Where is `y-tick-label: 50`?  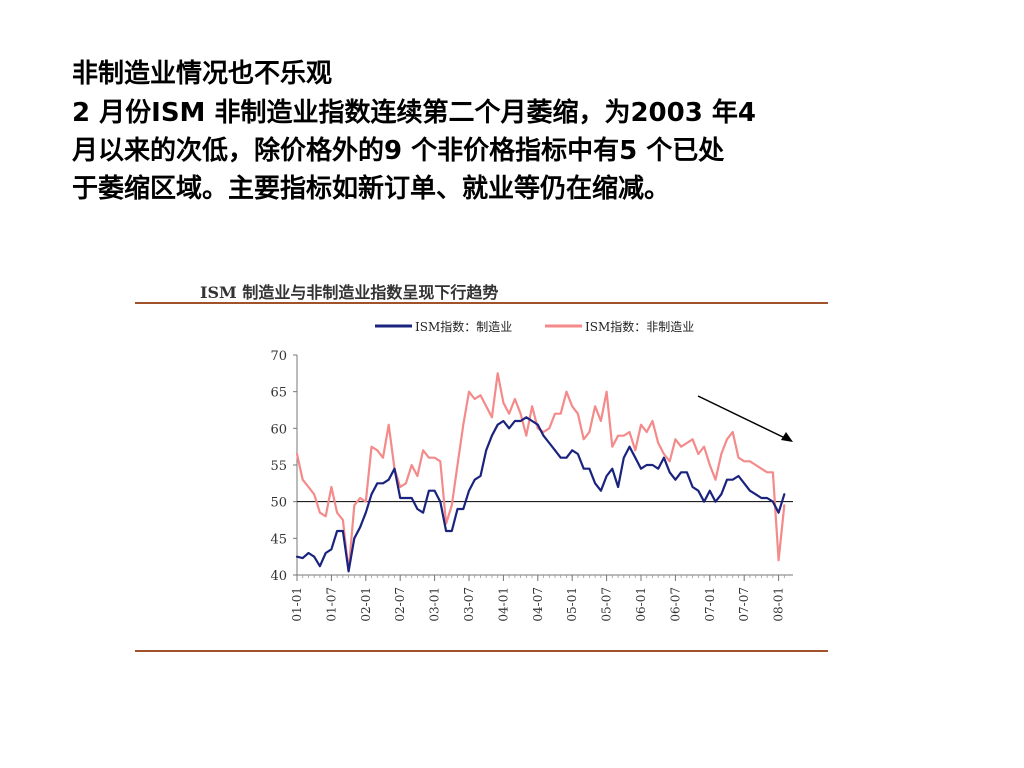
y-tick-label: 50 is located at coordinates (278, 503).